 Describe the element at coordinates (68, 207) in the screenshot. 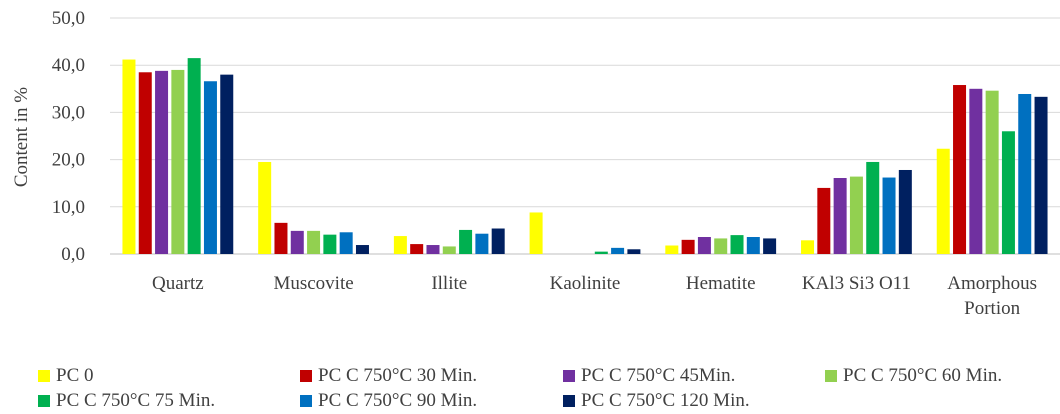

I see `y-tick-label: 10,0` at that location.